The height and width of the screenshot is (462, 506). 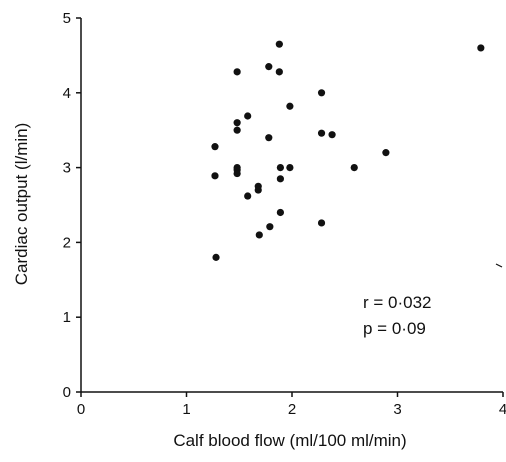 What do you see at coordinates (67, 18) in the screenshot?
I see `y-tick-label: 5` at bounding box center [67, 18].